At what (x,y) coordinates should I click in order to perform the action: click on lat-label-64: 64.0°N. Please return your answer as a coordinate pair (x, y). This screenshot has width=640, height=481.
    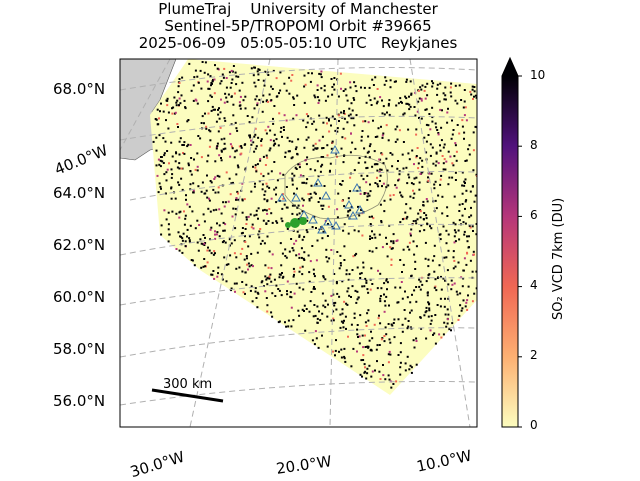
    Looking at the image, I should click on (79, 193).